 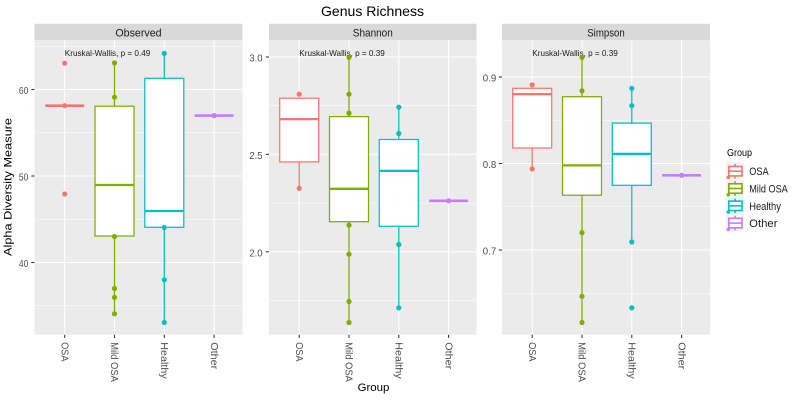 What do you see at coordinates (255, 253) in the screenshot?
I see `svg-text: 2.0` at bounding box center [255, 253].